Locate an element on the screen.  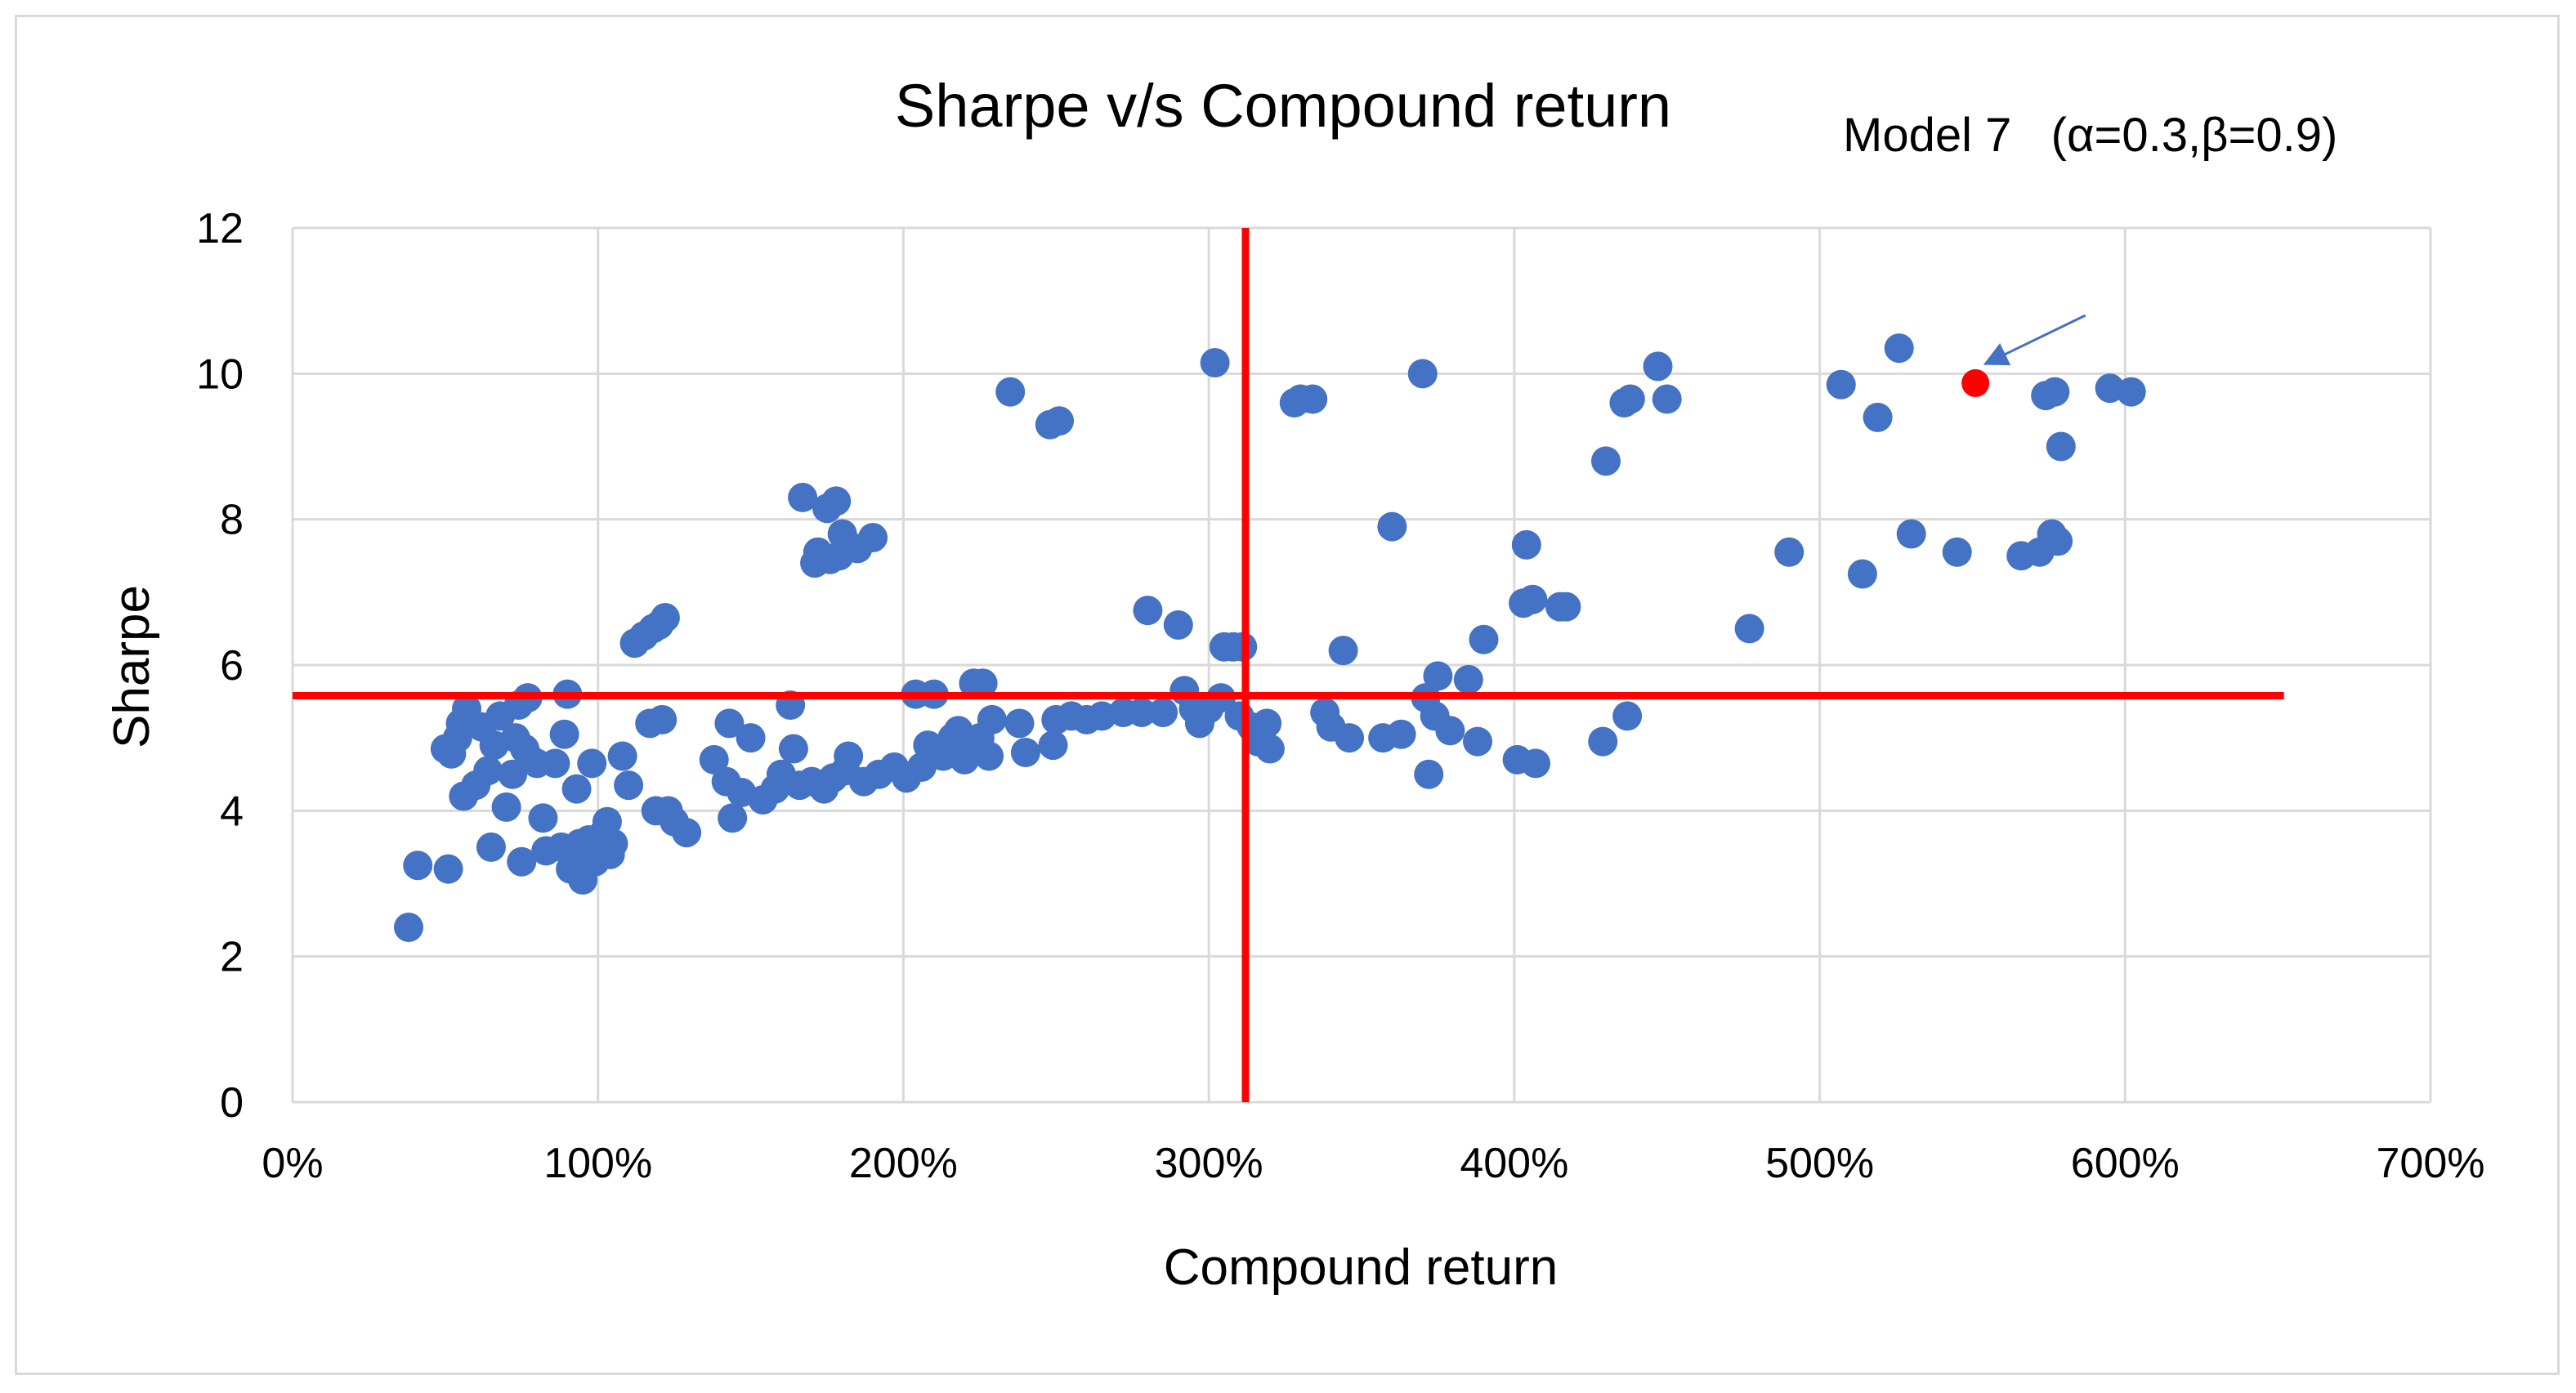
x-tick-label: 500% is located at coordinates (1819, 1163).